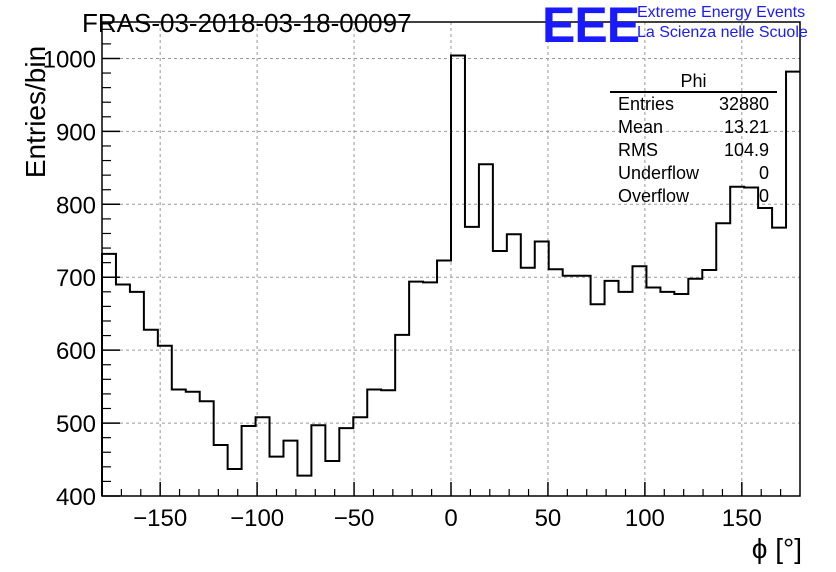  I want to click on y-tick-label: 700, so click(76, 278).